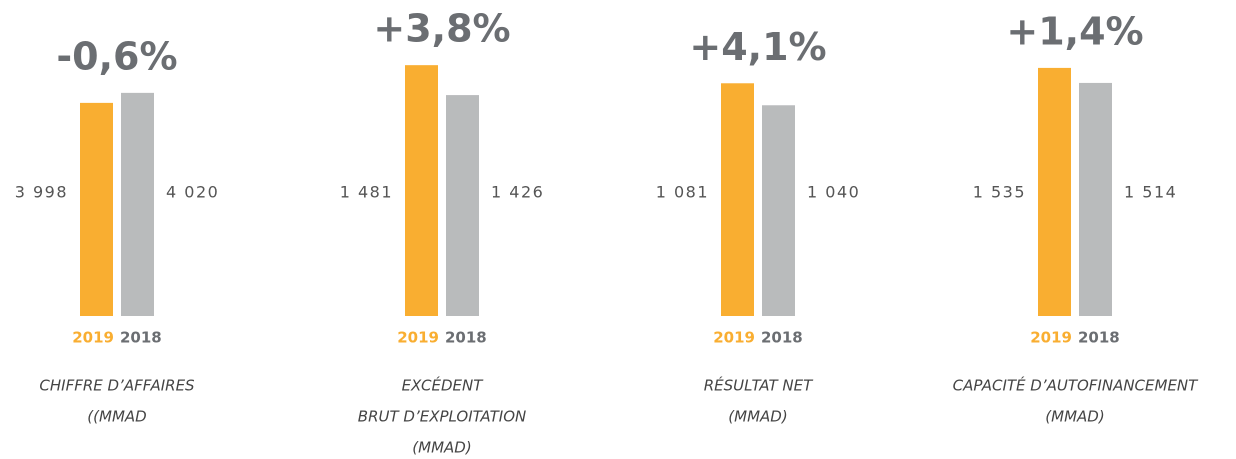 This screenshot has width=1236, height=459. Describe the element at coordinates (41, 192) in the screenshot. I see `value-label: 3 998` at that location.